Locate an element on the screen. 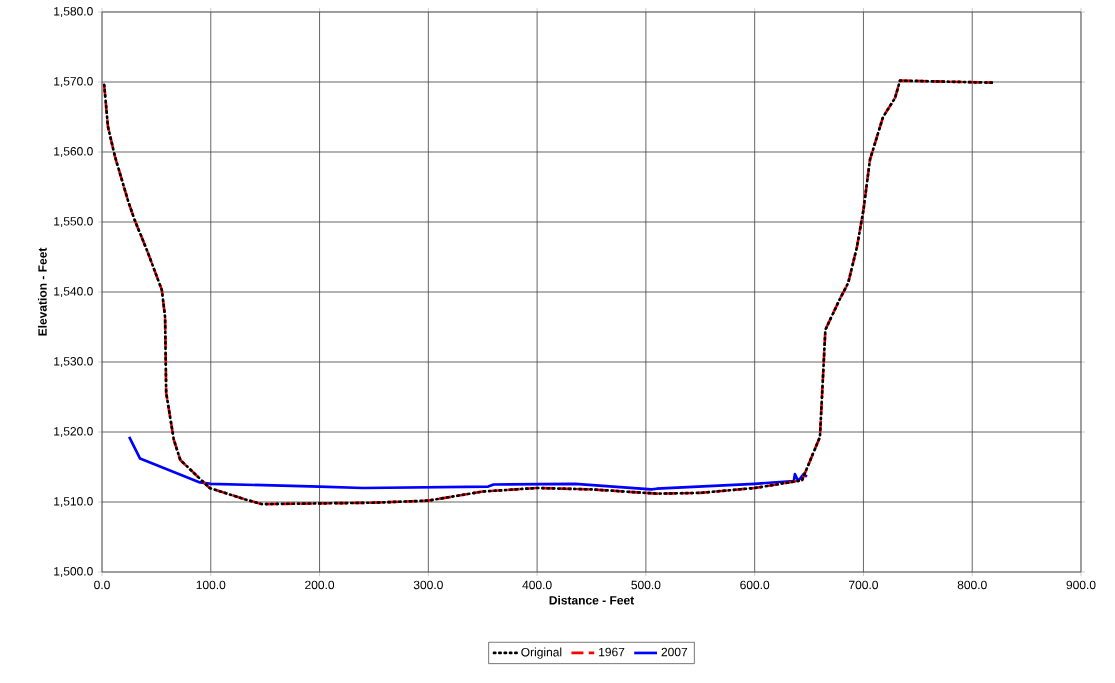 The width and height of the screenshot is (1115, 683). x-tick-label: 200.0 is located at coordinates (320, 585).